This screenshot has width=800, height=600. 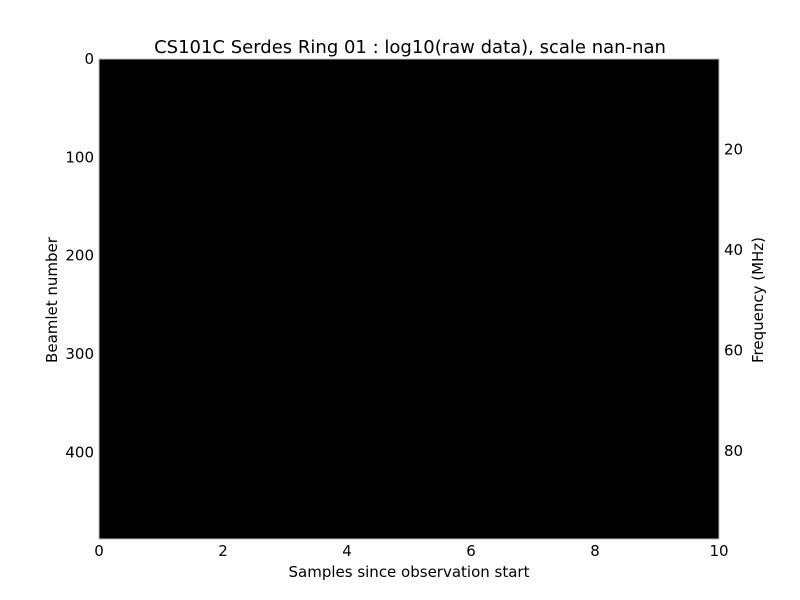 What do you see at coordinates (89, 59) in the screenshot?
I see `y-tick-label: 0` at bounding box center [89, 59].